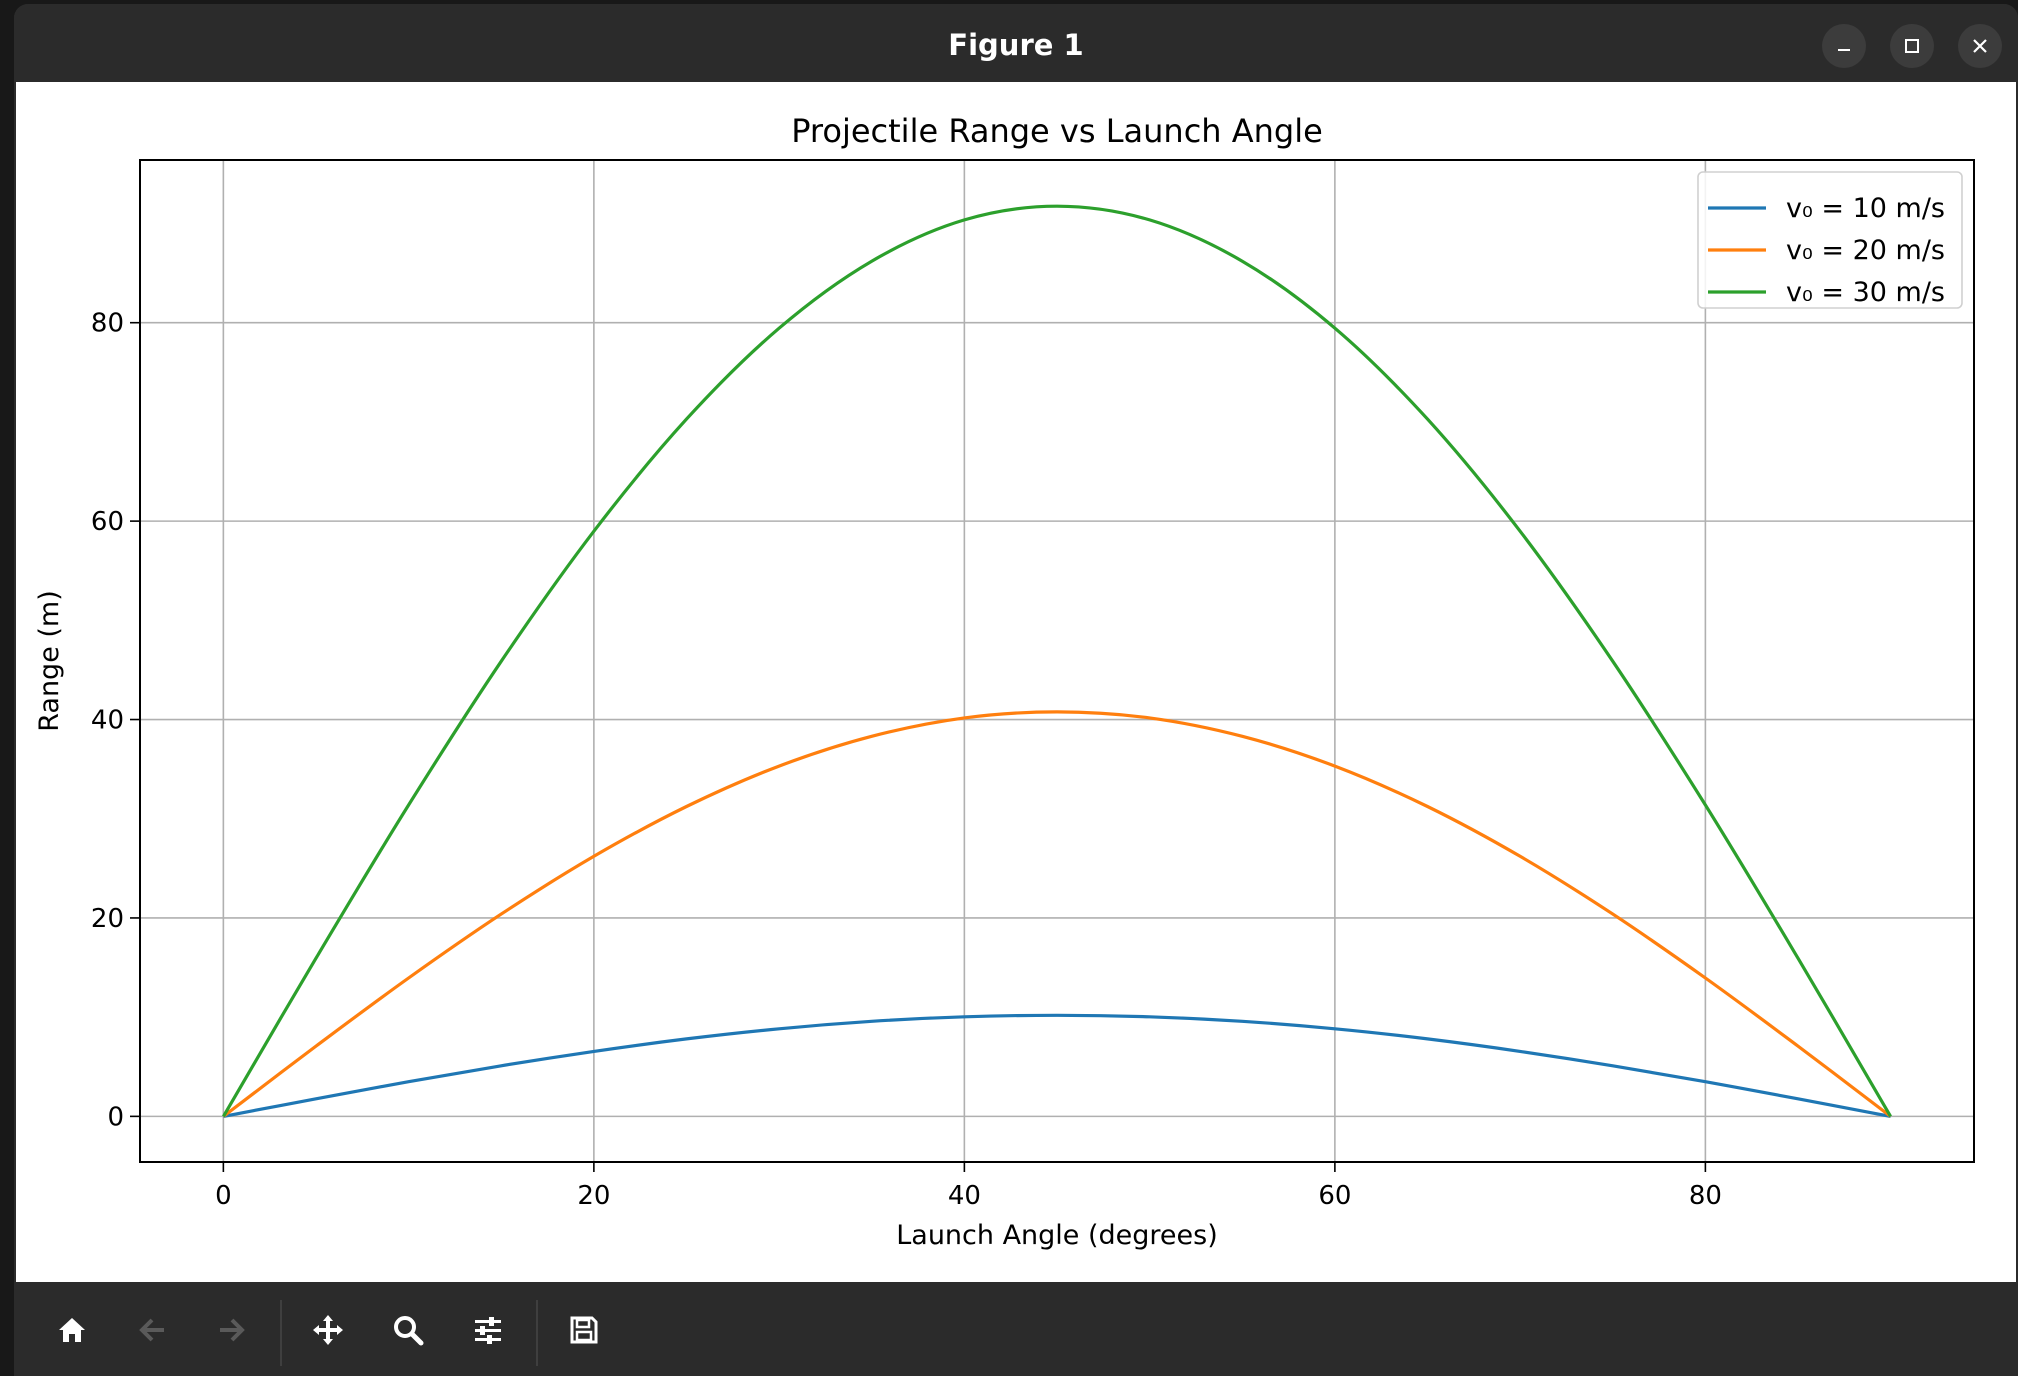 This screenshot has width=2018, height=1376. I want to click on y-tick-label: 20, so click(107, 919).